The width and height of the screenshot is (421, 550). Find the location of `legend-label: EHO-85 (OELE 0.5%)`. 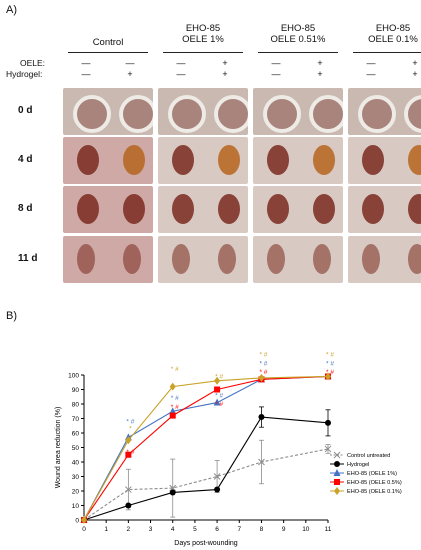

legend-label: EHO-85 (OELE 0.5%) is located at coordinates (374, 483).